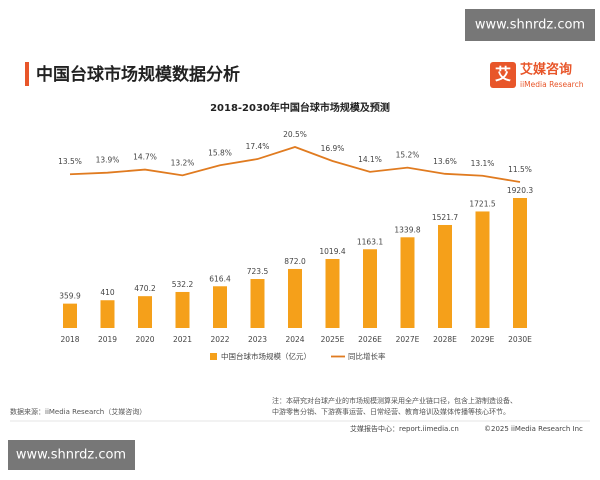 This screenshot has width=600, height=480. Describe the element at coordinates (213, 356) in the screenshot. I see `legend-swatch` at that location.